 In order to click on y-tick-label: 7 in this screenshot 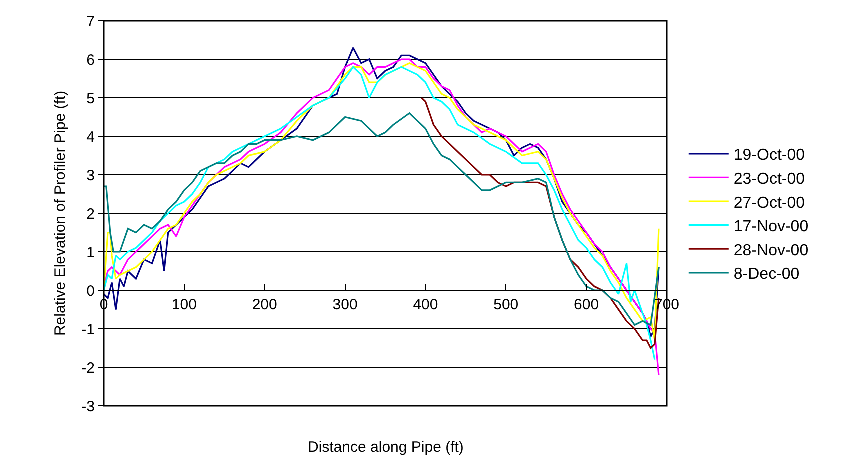, I will do `click(90, 21)`.